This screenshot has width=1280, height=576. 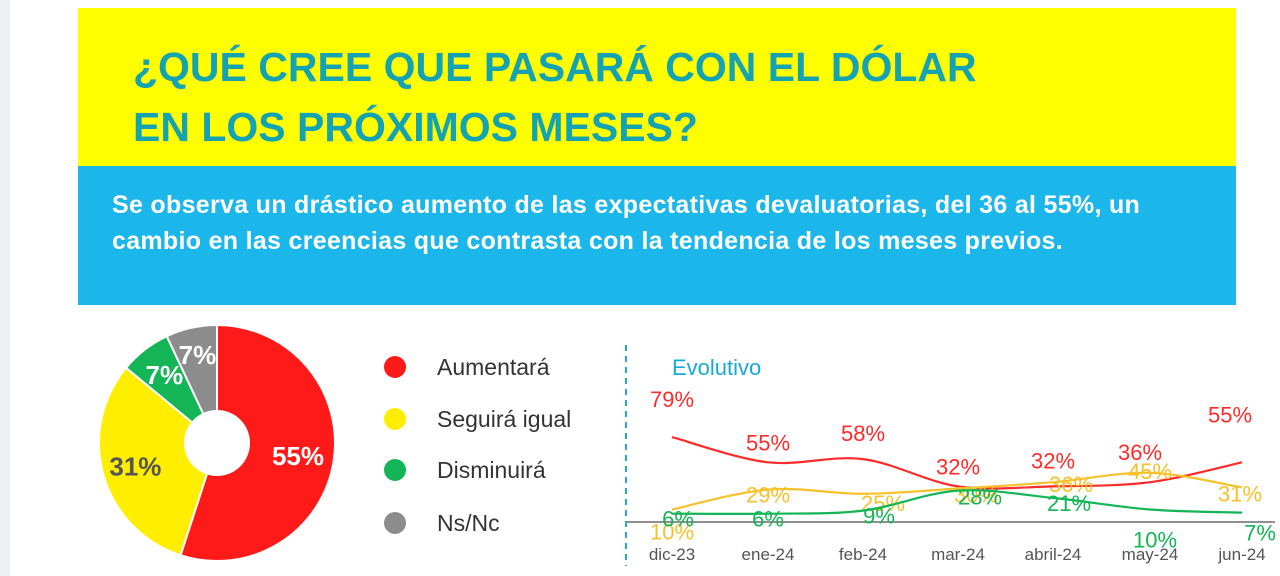 I want to click on legend-label: Ns/Nc, so click(x=468, y=523).